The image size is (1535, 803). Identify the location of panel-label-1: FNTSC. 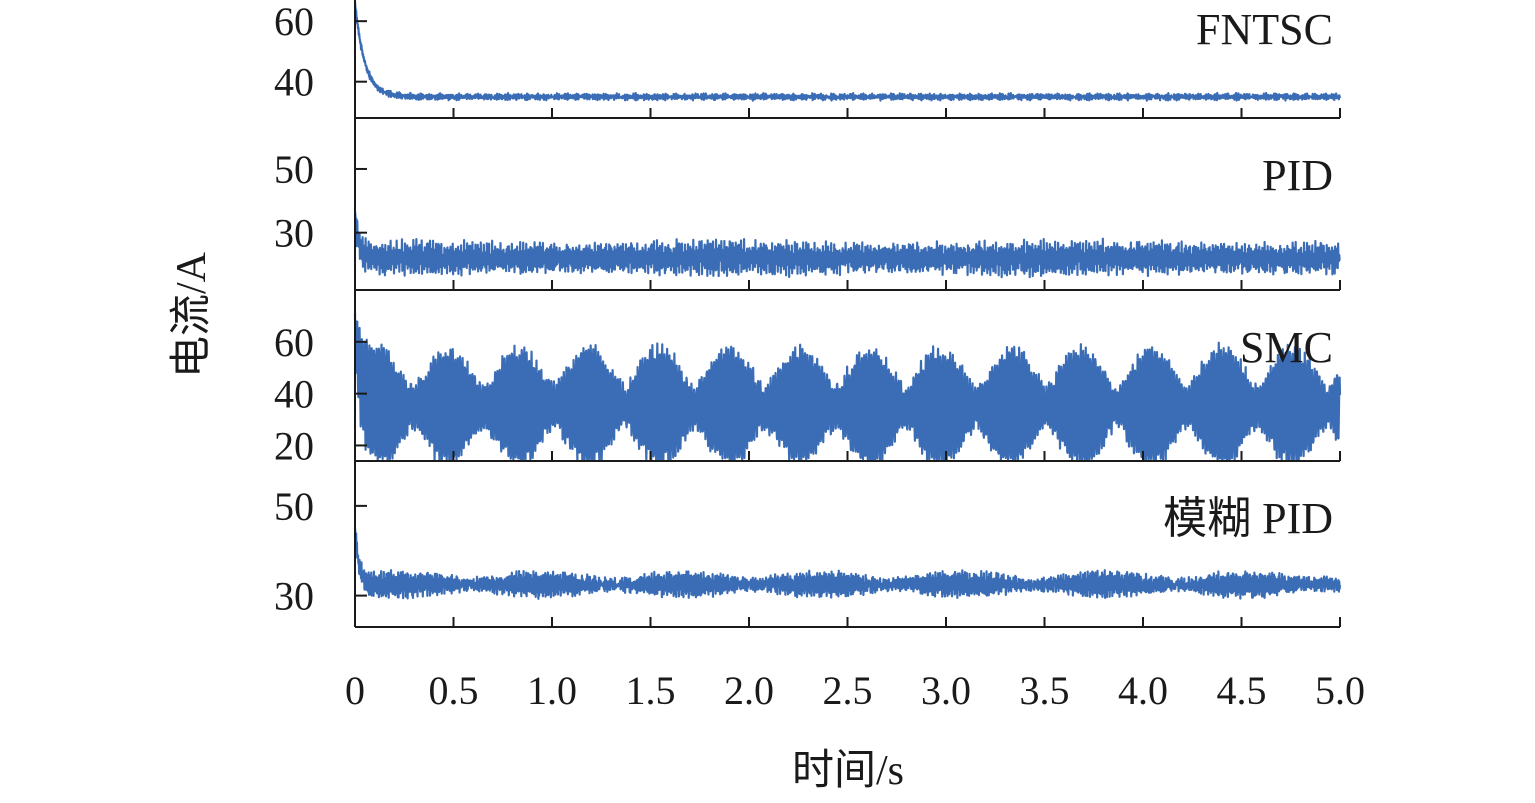
(1264, 29).